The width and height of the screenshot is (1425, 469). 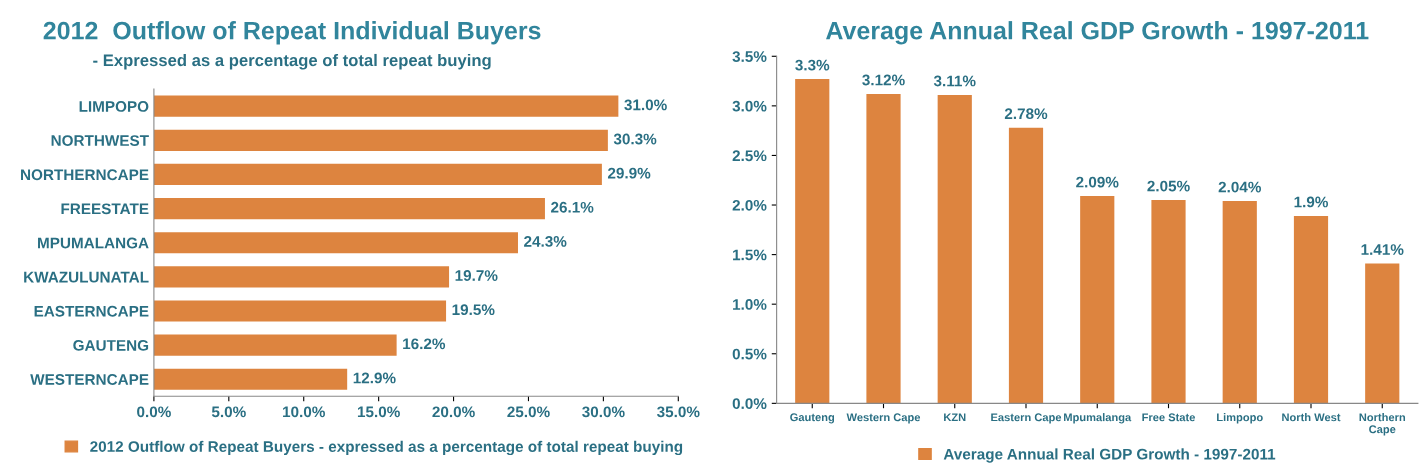 I want to click on y-tick-label: 3.5%, so click(x=749, y=56).